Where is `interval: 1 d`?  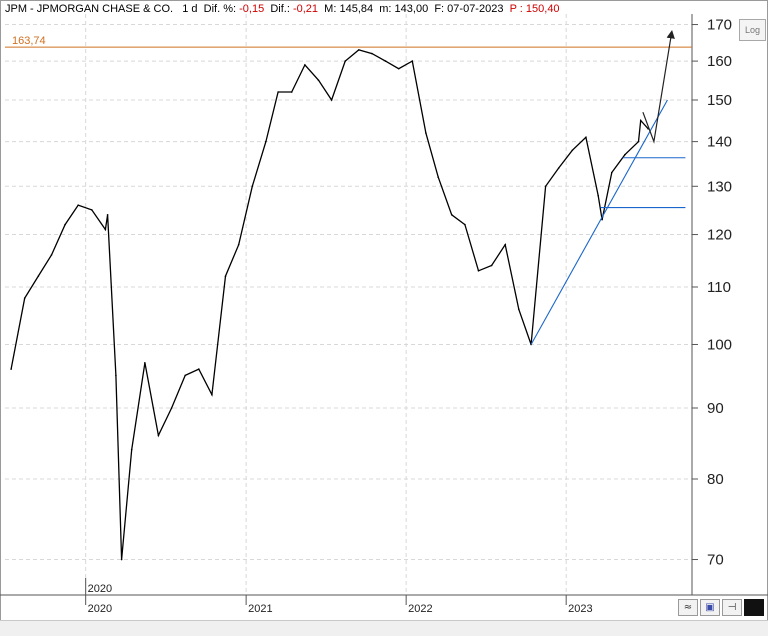 interval: 1 d is located at coordinates (190, 9).